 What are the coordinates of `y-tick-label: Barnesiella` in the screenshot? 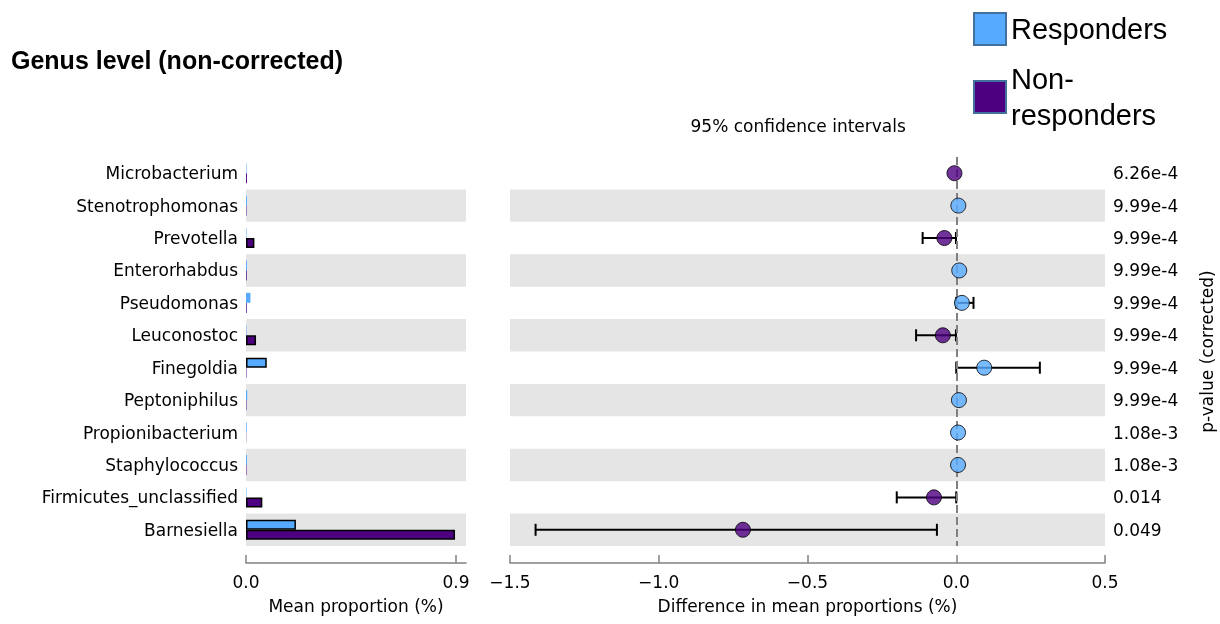 It's located at (191, 529).